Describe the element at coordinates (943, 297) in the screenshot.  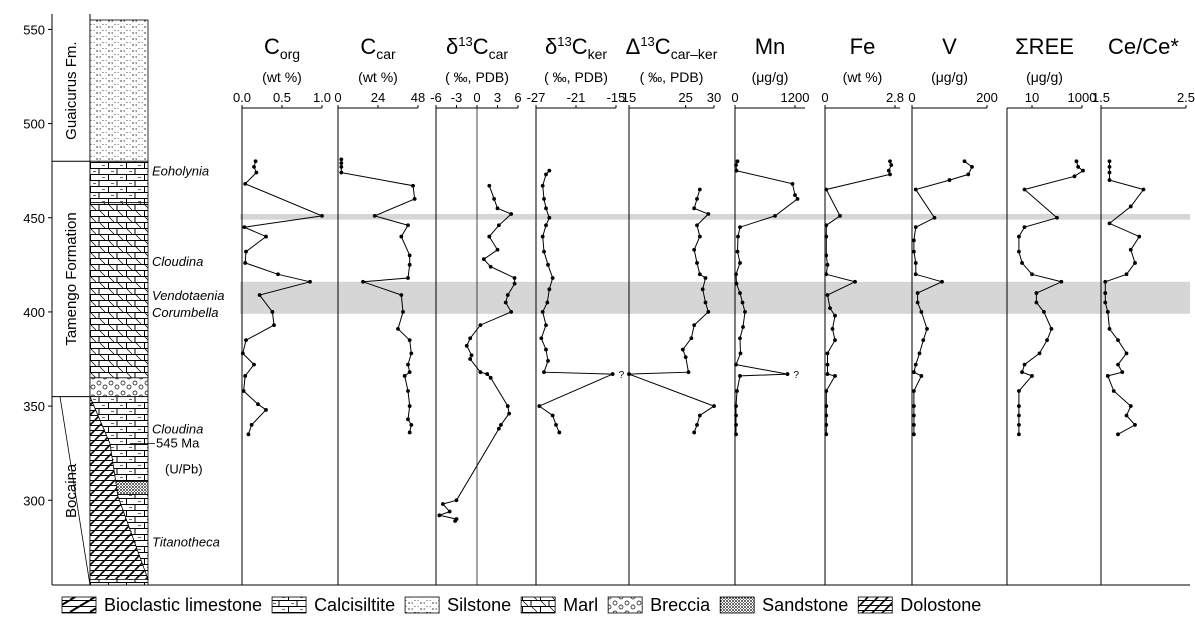
I see `series-line-v` at that location.